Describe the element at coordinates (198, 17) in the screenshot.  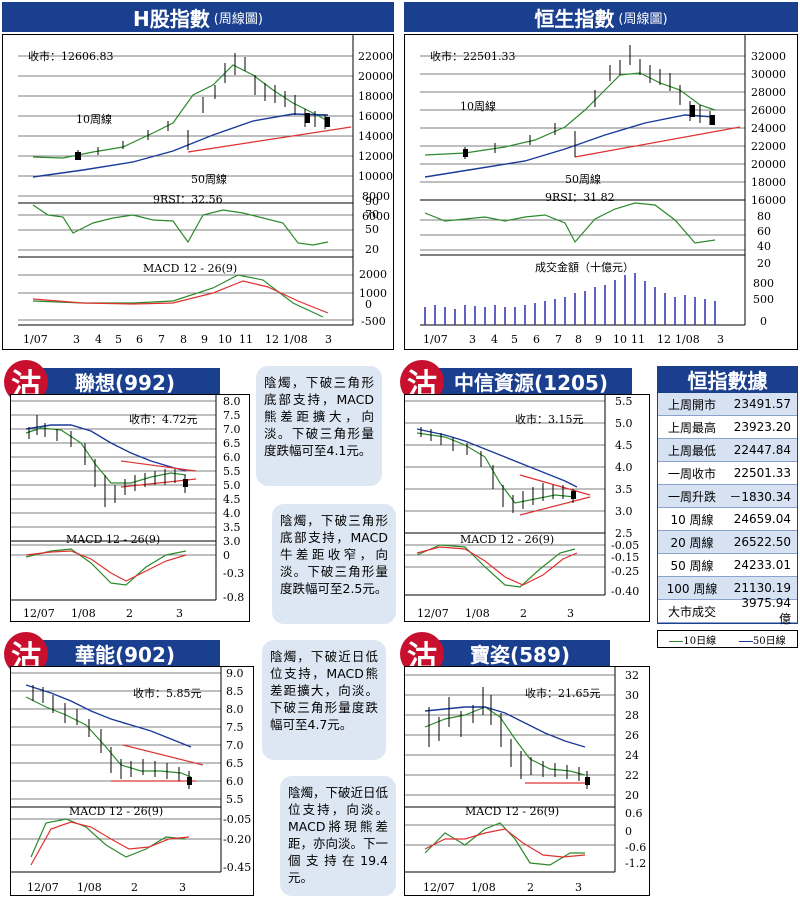
I see `hshares-title: H股指數 (周線圖)` at that location.